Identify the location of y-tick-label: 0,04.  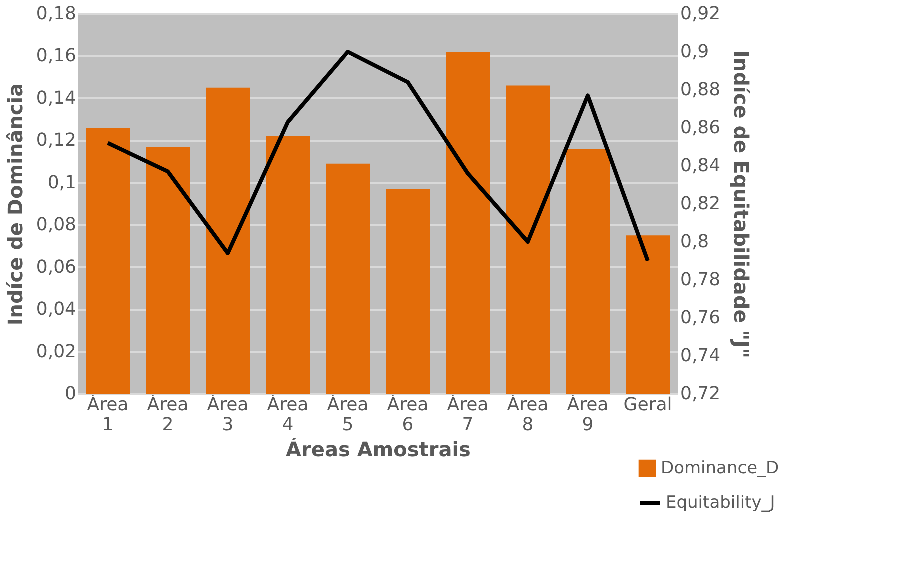
(56, 309).